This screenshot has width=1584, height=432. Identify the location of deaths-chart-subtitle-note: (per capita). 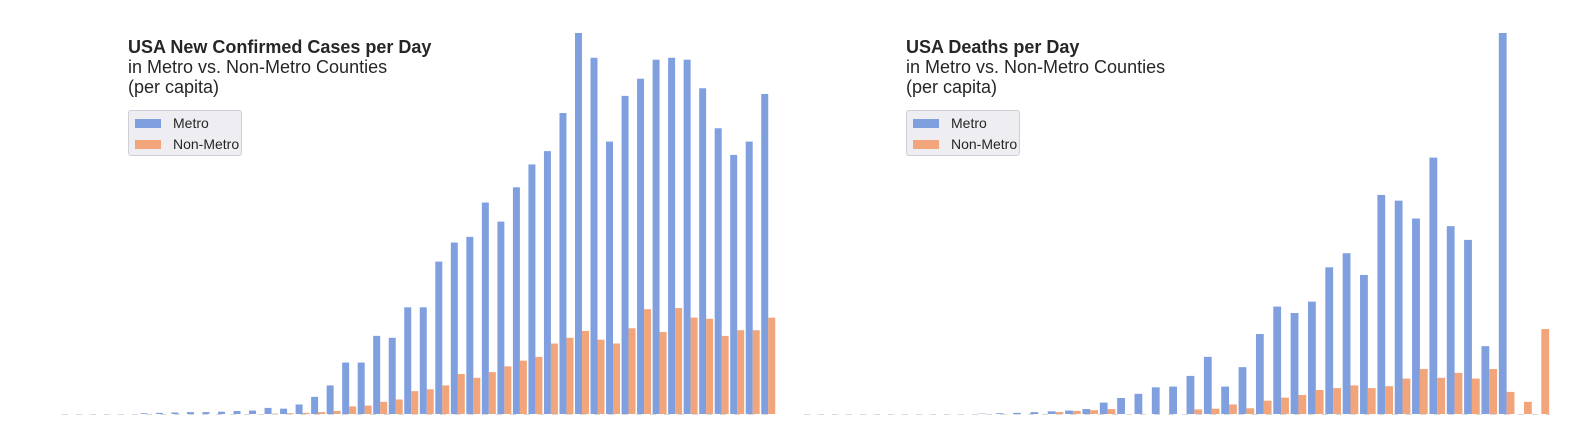
(952, 87).